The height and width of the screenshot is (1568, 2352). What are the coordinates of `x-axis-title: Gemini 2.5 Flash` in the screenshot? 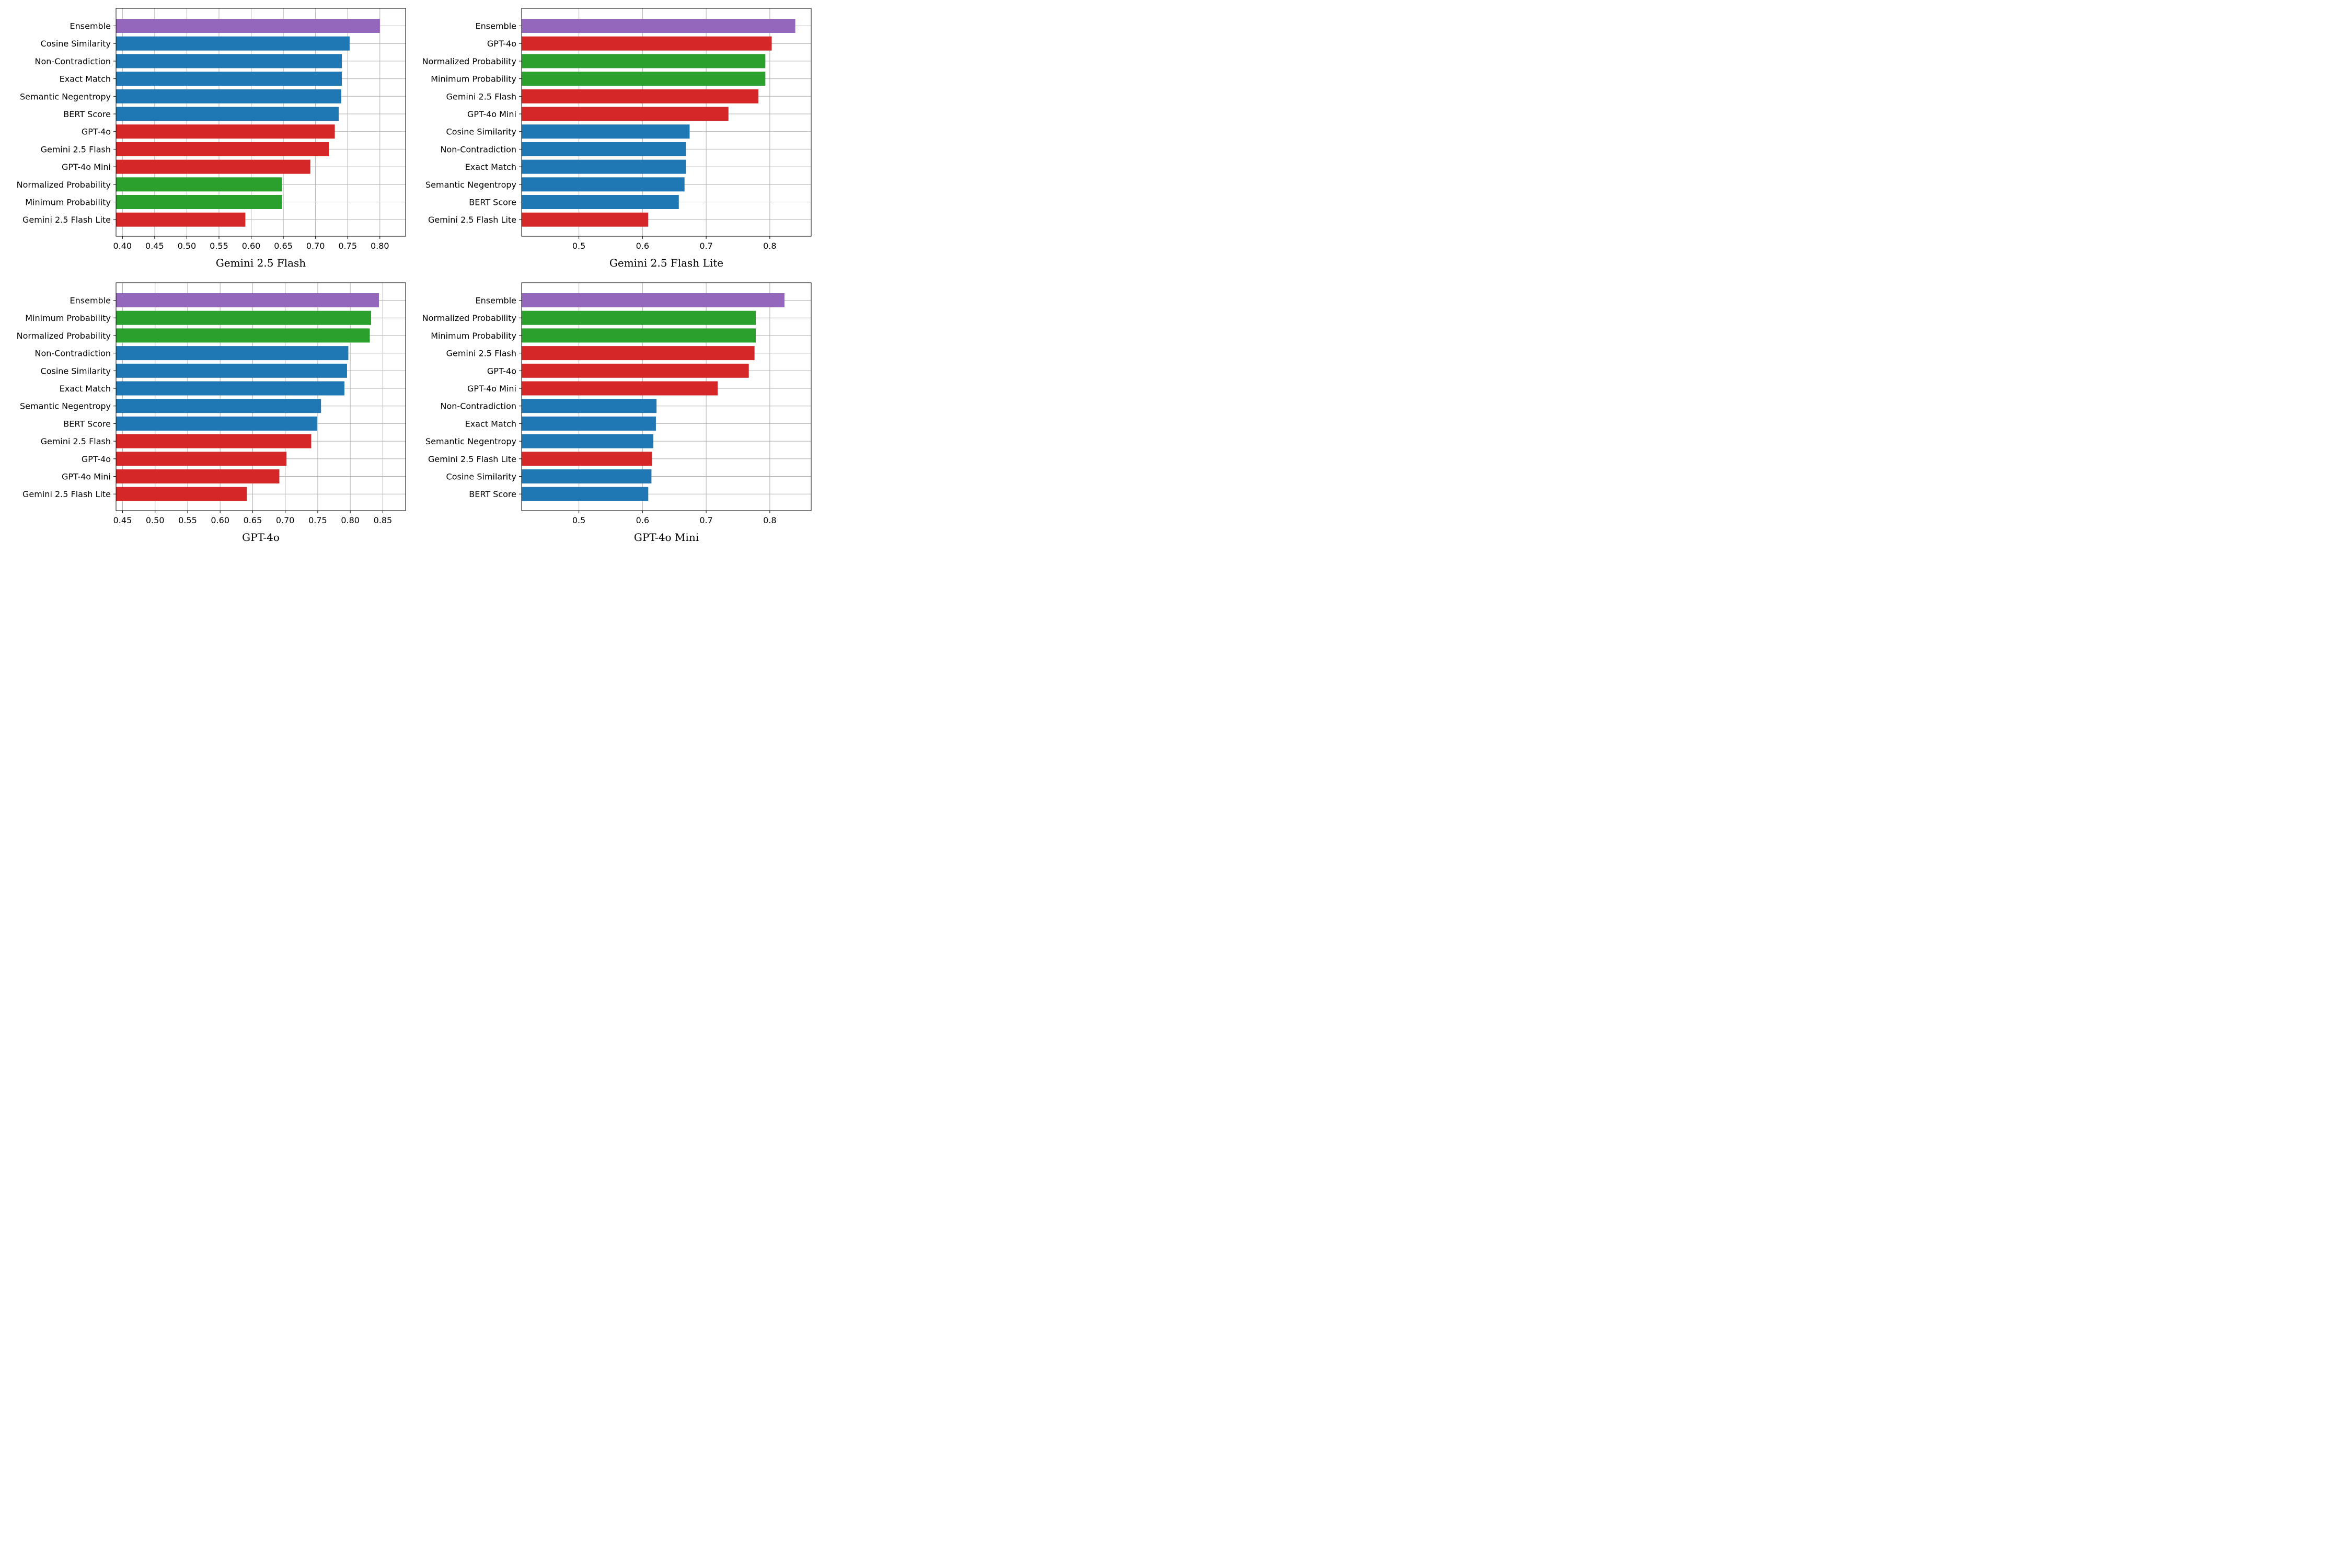 It's located at (261, 263).